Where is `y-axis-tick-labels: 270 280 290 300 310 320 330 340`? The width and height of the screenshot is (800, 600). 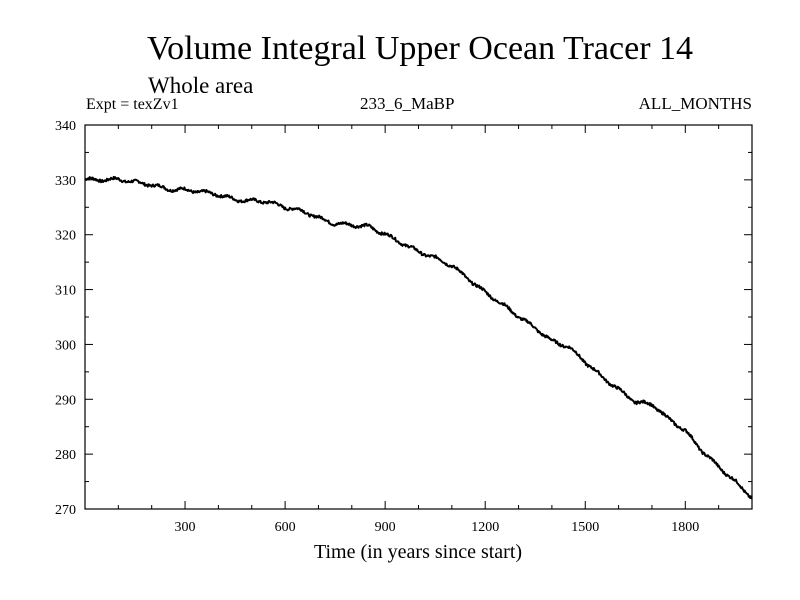
y-axis-tick-labels: 270 280 290 300 310 320 330 340 is located at coordinates (65, 318).